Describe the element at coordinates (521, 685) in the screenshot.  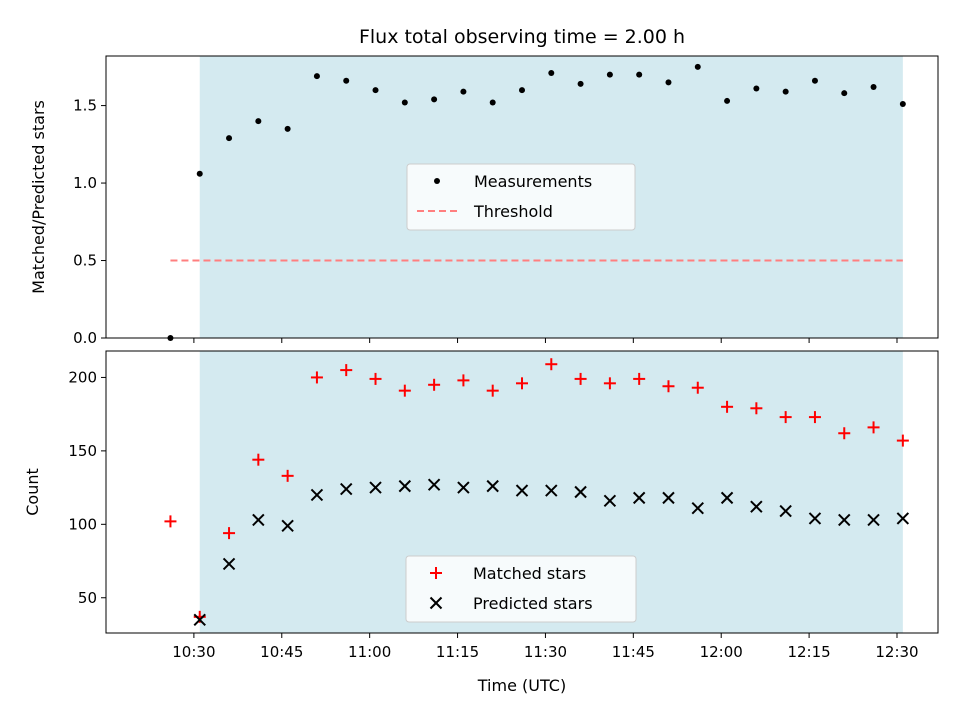
I see `x-axis-label: Time (UTC)` at that location.